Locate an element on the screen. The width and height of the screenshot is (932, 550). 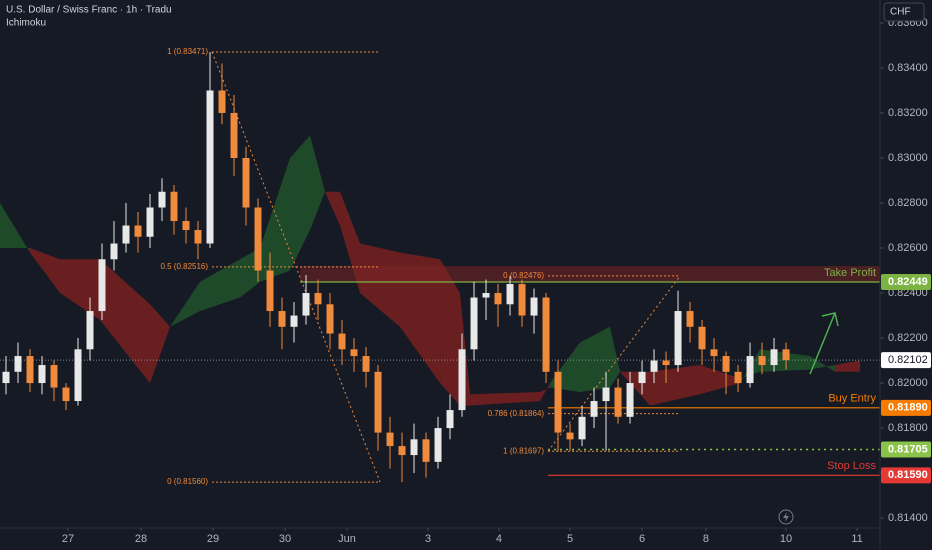
x-tick-label: 5 is located at coordinates (570, 539).